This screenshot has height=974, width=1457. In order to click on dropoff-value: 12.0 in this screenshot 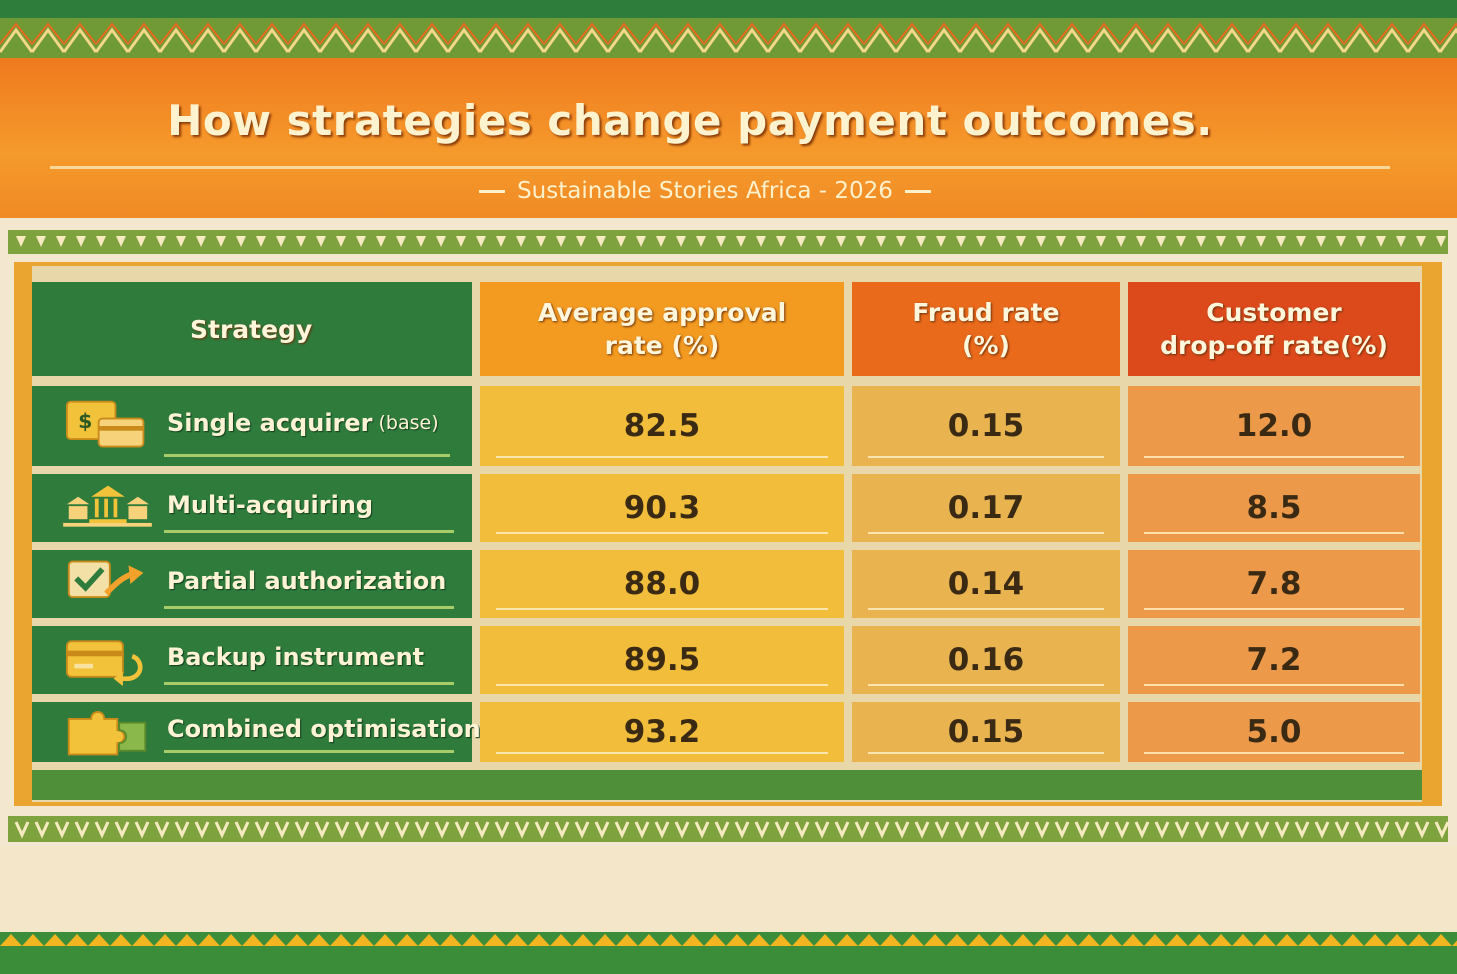, I will do `click(1274, 426)`.